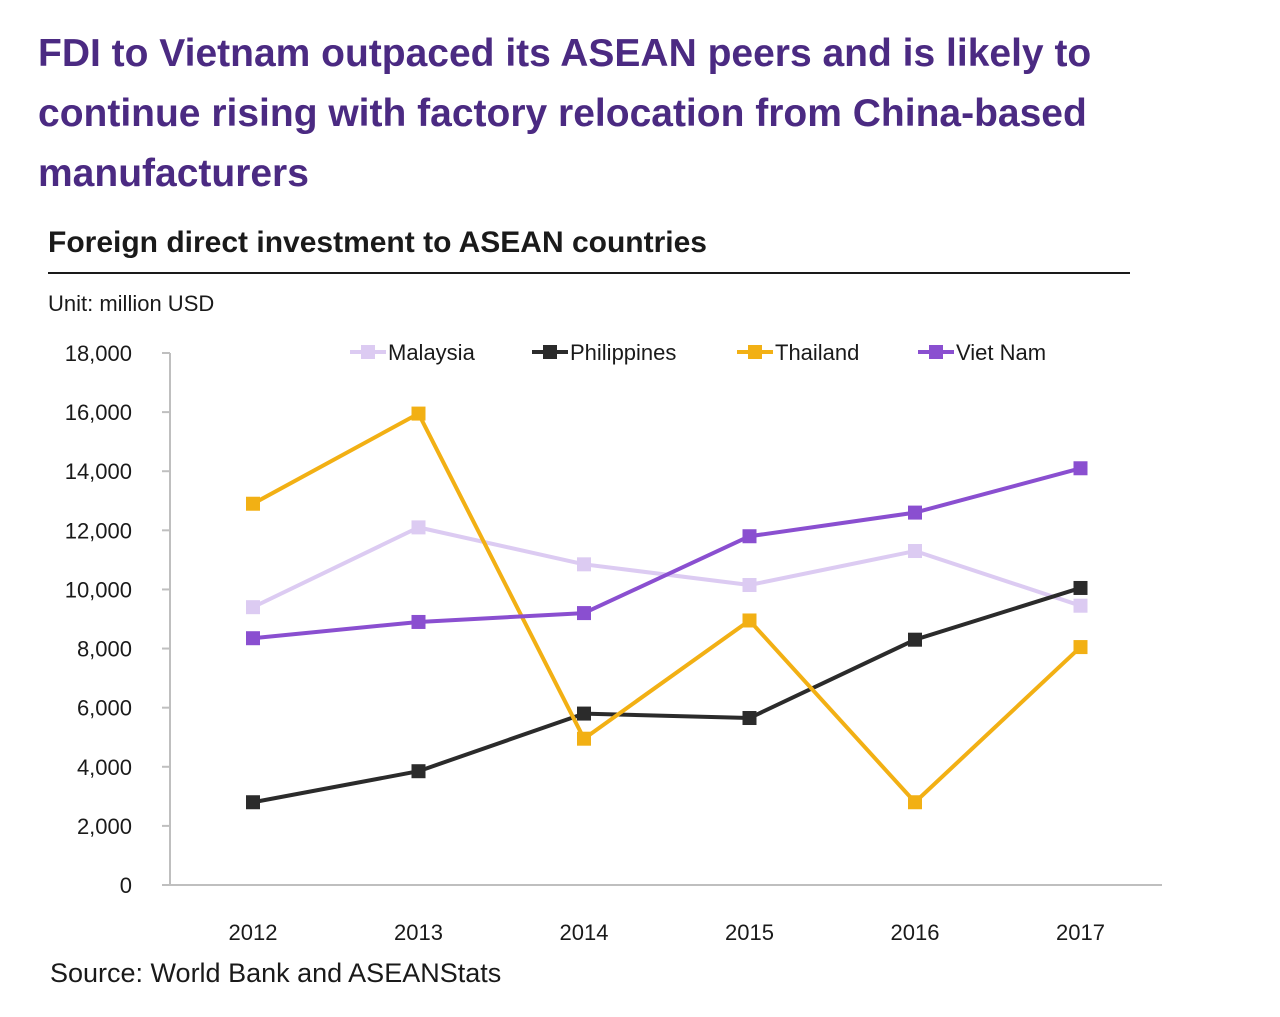  Describe the element at coordinates (915, 932) in the screenshot. I see `x-tick-label: 2016` at that location.